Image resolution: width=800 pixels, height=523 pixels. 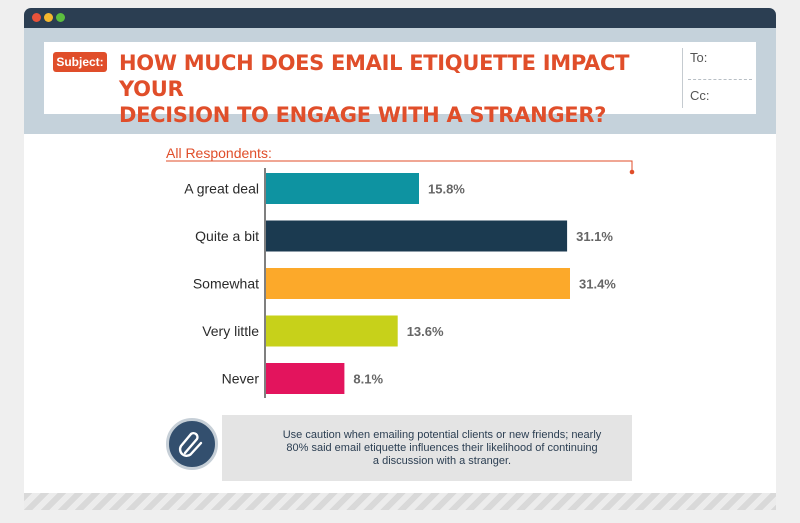 What do you see at coordinates (368, 379) in the screenshot?
I see `value-label: 8.1%` at bounding box center [368, 379].